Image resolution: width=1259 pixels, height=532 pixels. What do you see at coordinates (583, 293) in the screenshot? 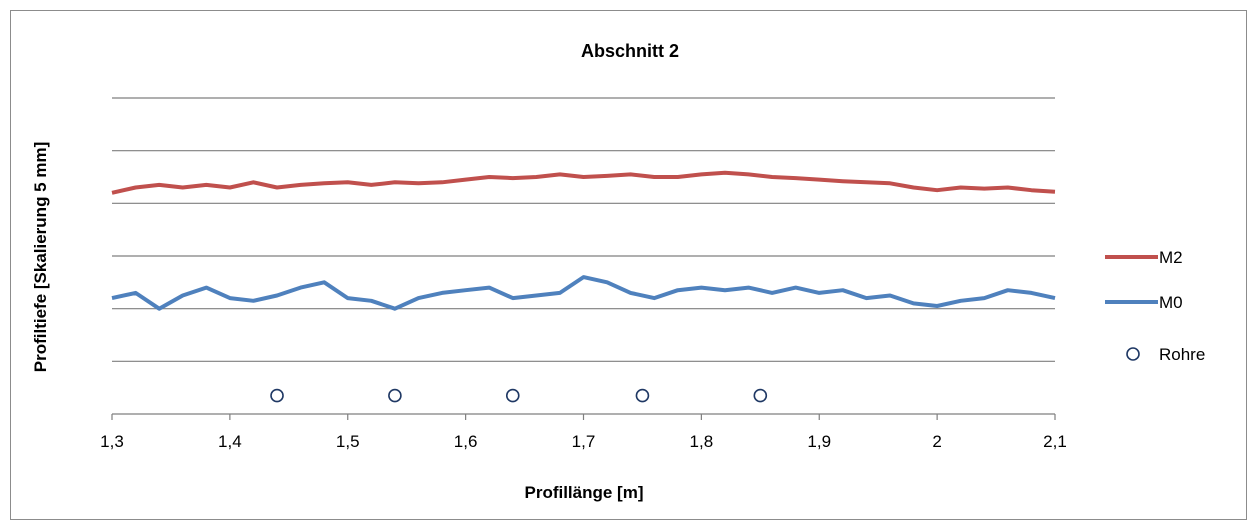
I see `series-line-m0` at bounding box center [583, 293].